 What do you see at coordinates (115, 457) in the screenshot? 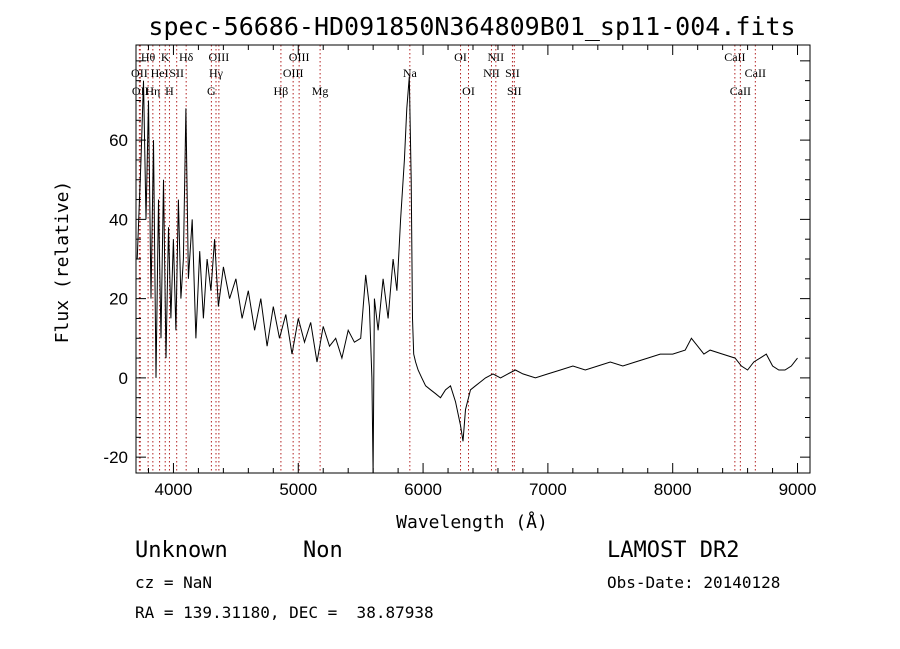
I see `y-tick-label: -20` at bounding box center [115, 457].